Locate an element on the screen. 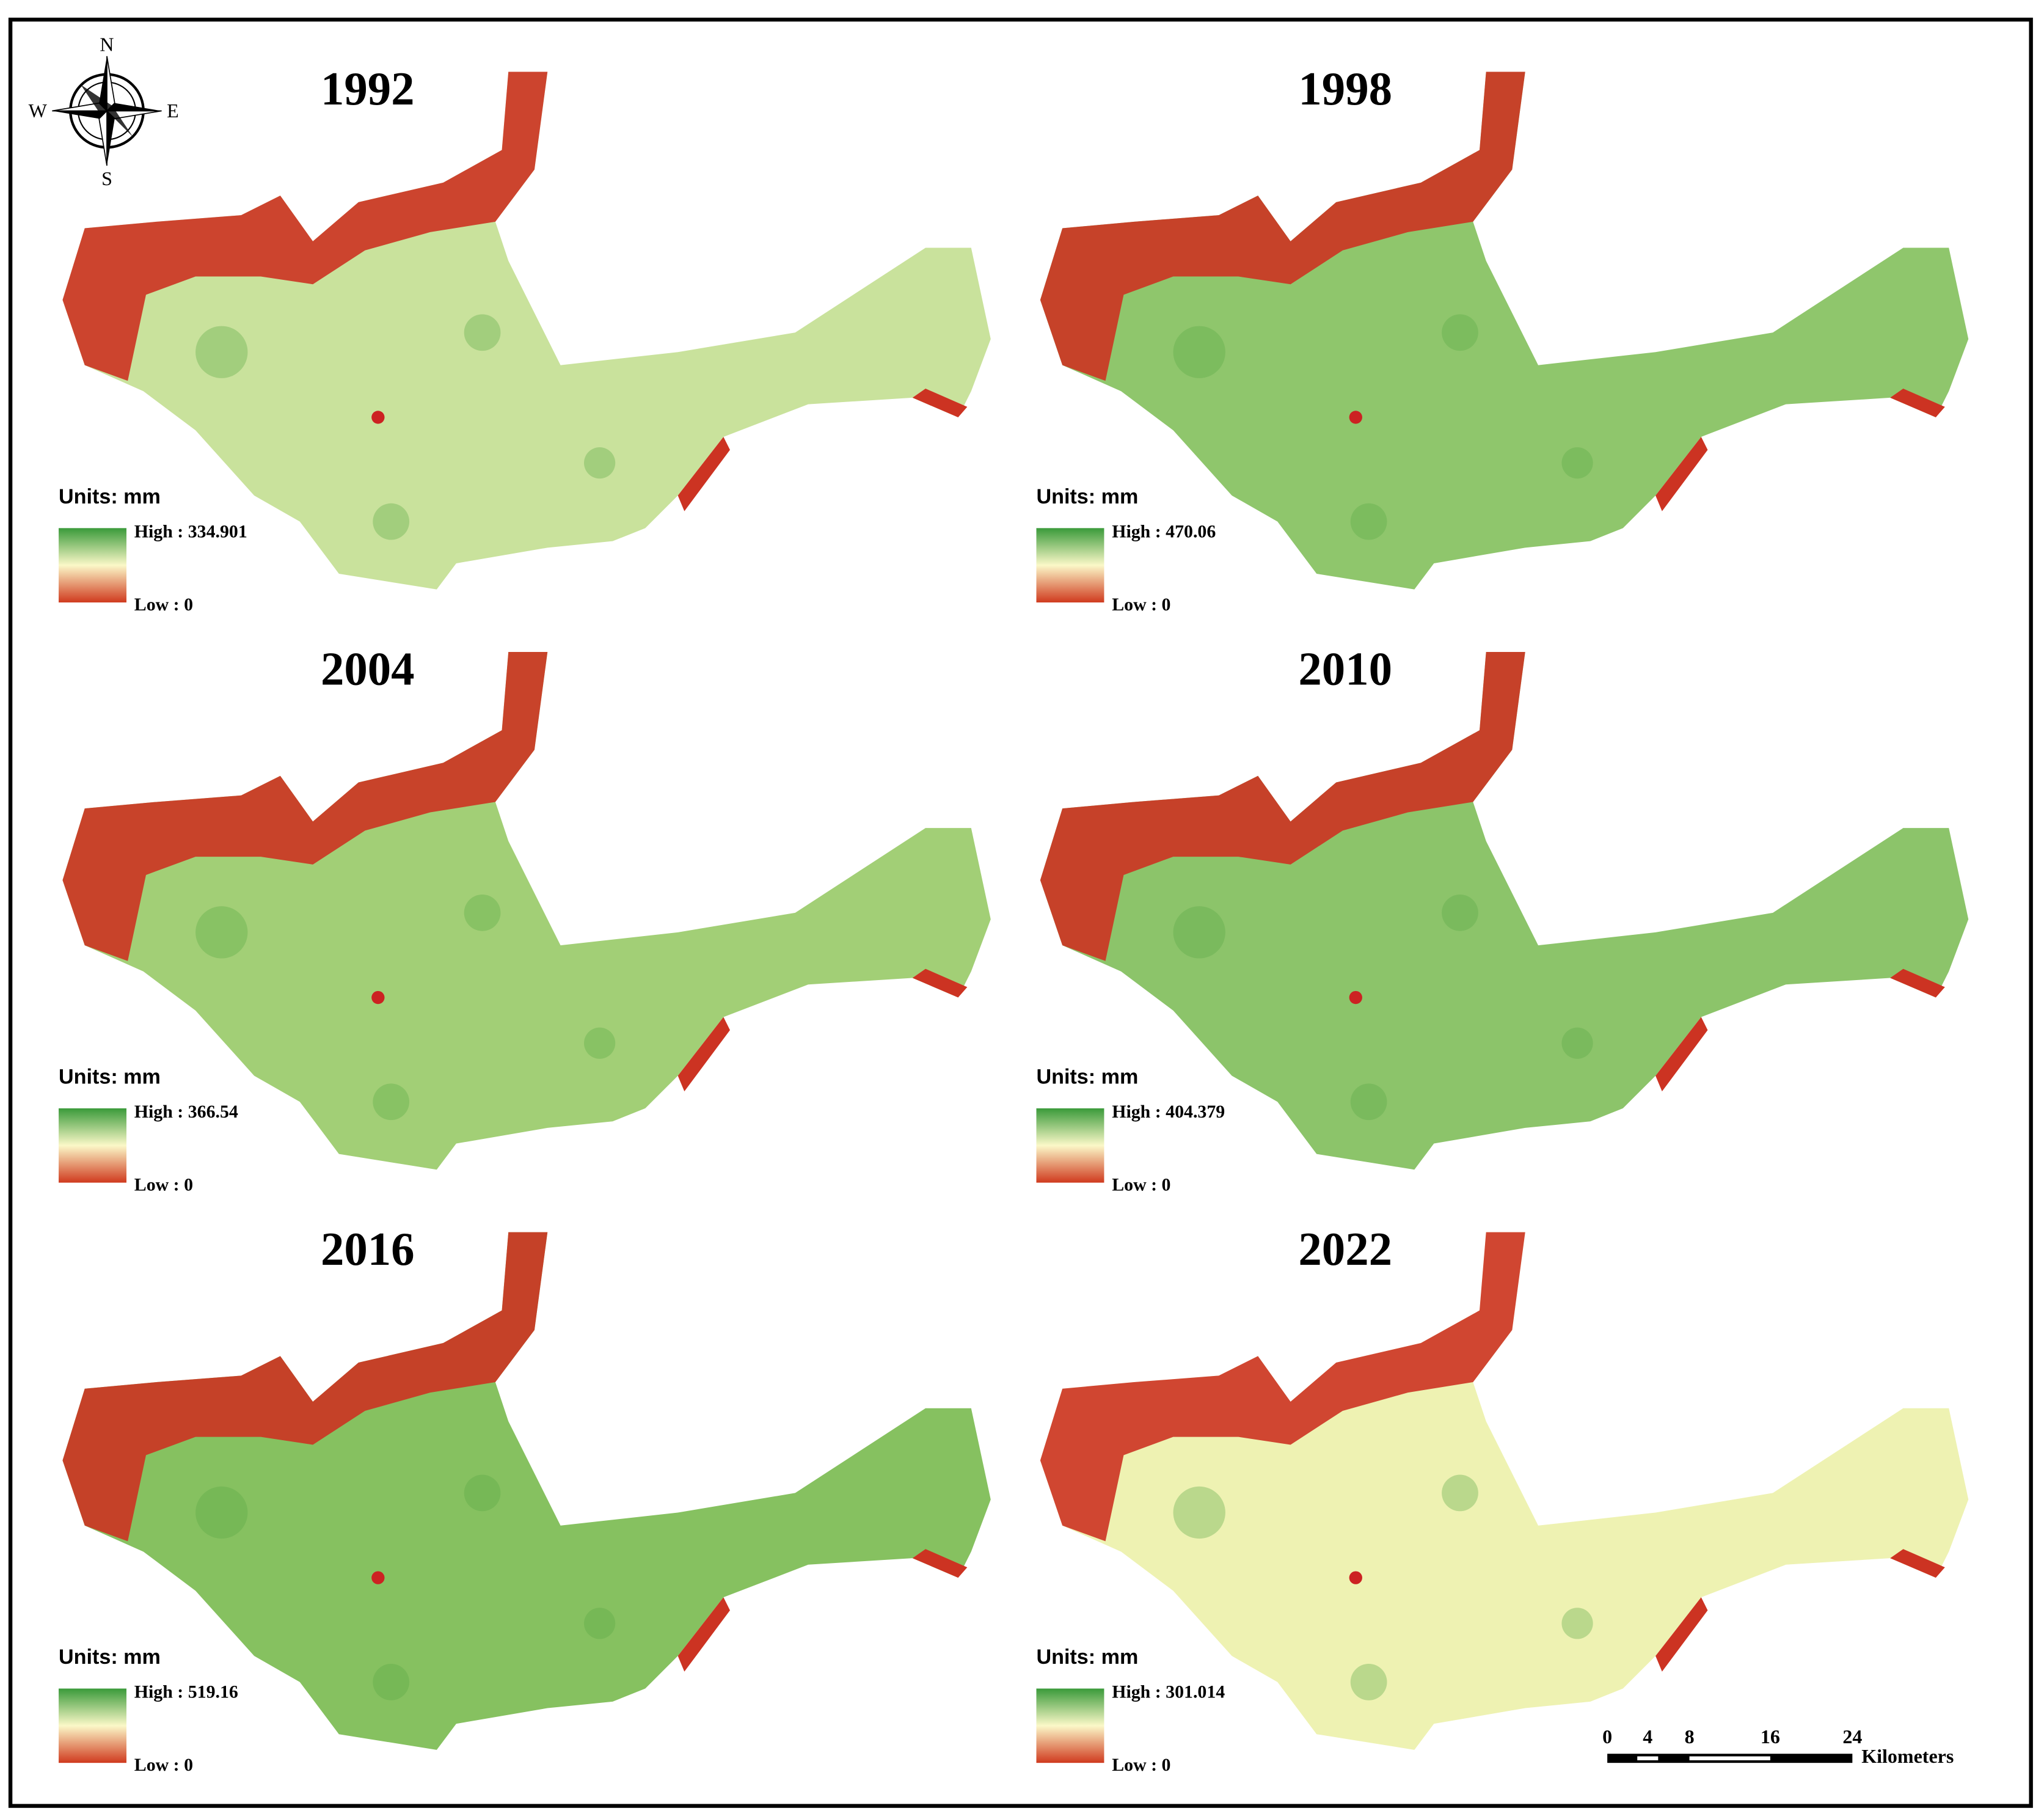 Image resolution: width=2044 pixels, height=1819 pixels. legend-high: High : 404.379 is located at coordinates (1169, 1112).